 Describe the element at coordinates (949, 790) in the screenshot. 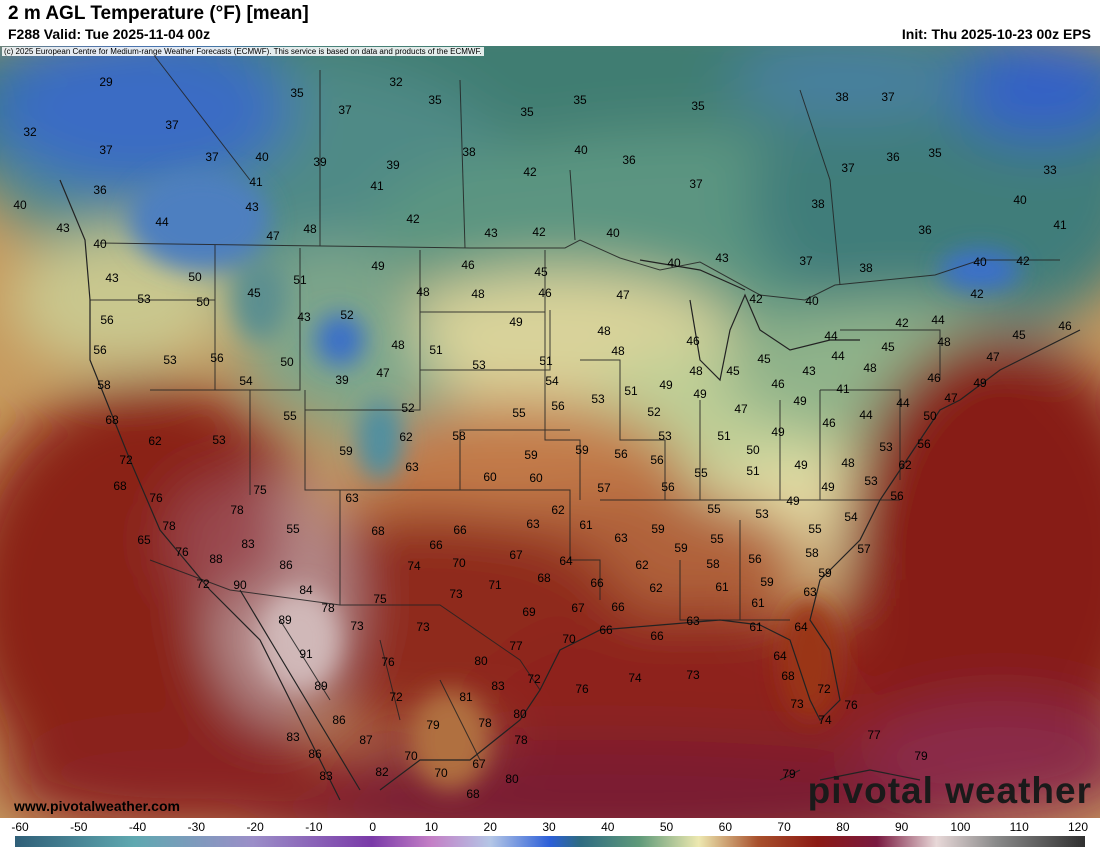

I see `brand-logo: pivotal weather` at that location.